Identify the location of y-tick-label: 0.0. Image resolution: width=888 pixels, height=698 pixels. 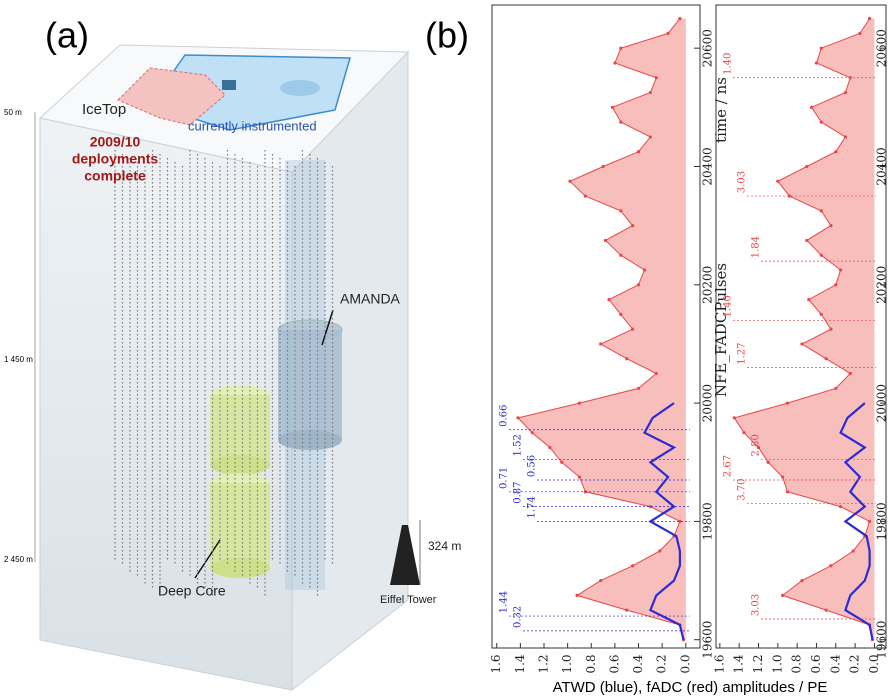
(685, 663).